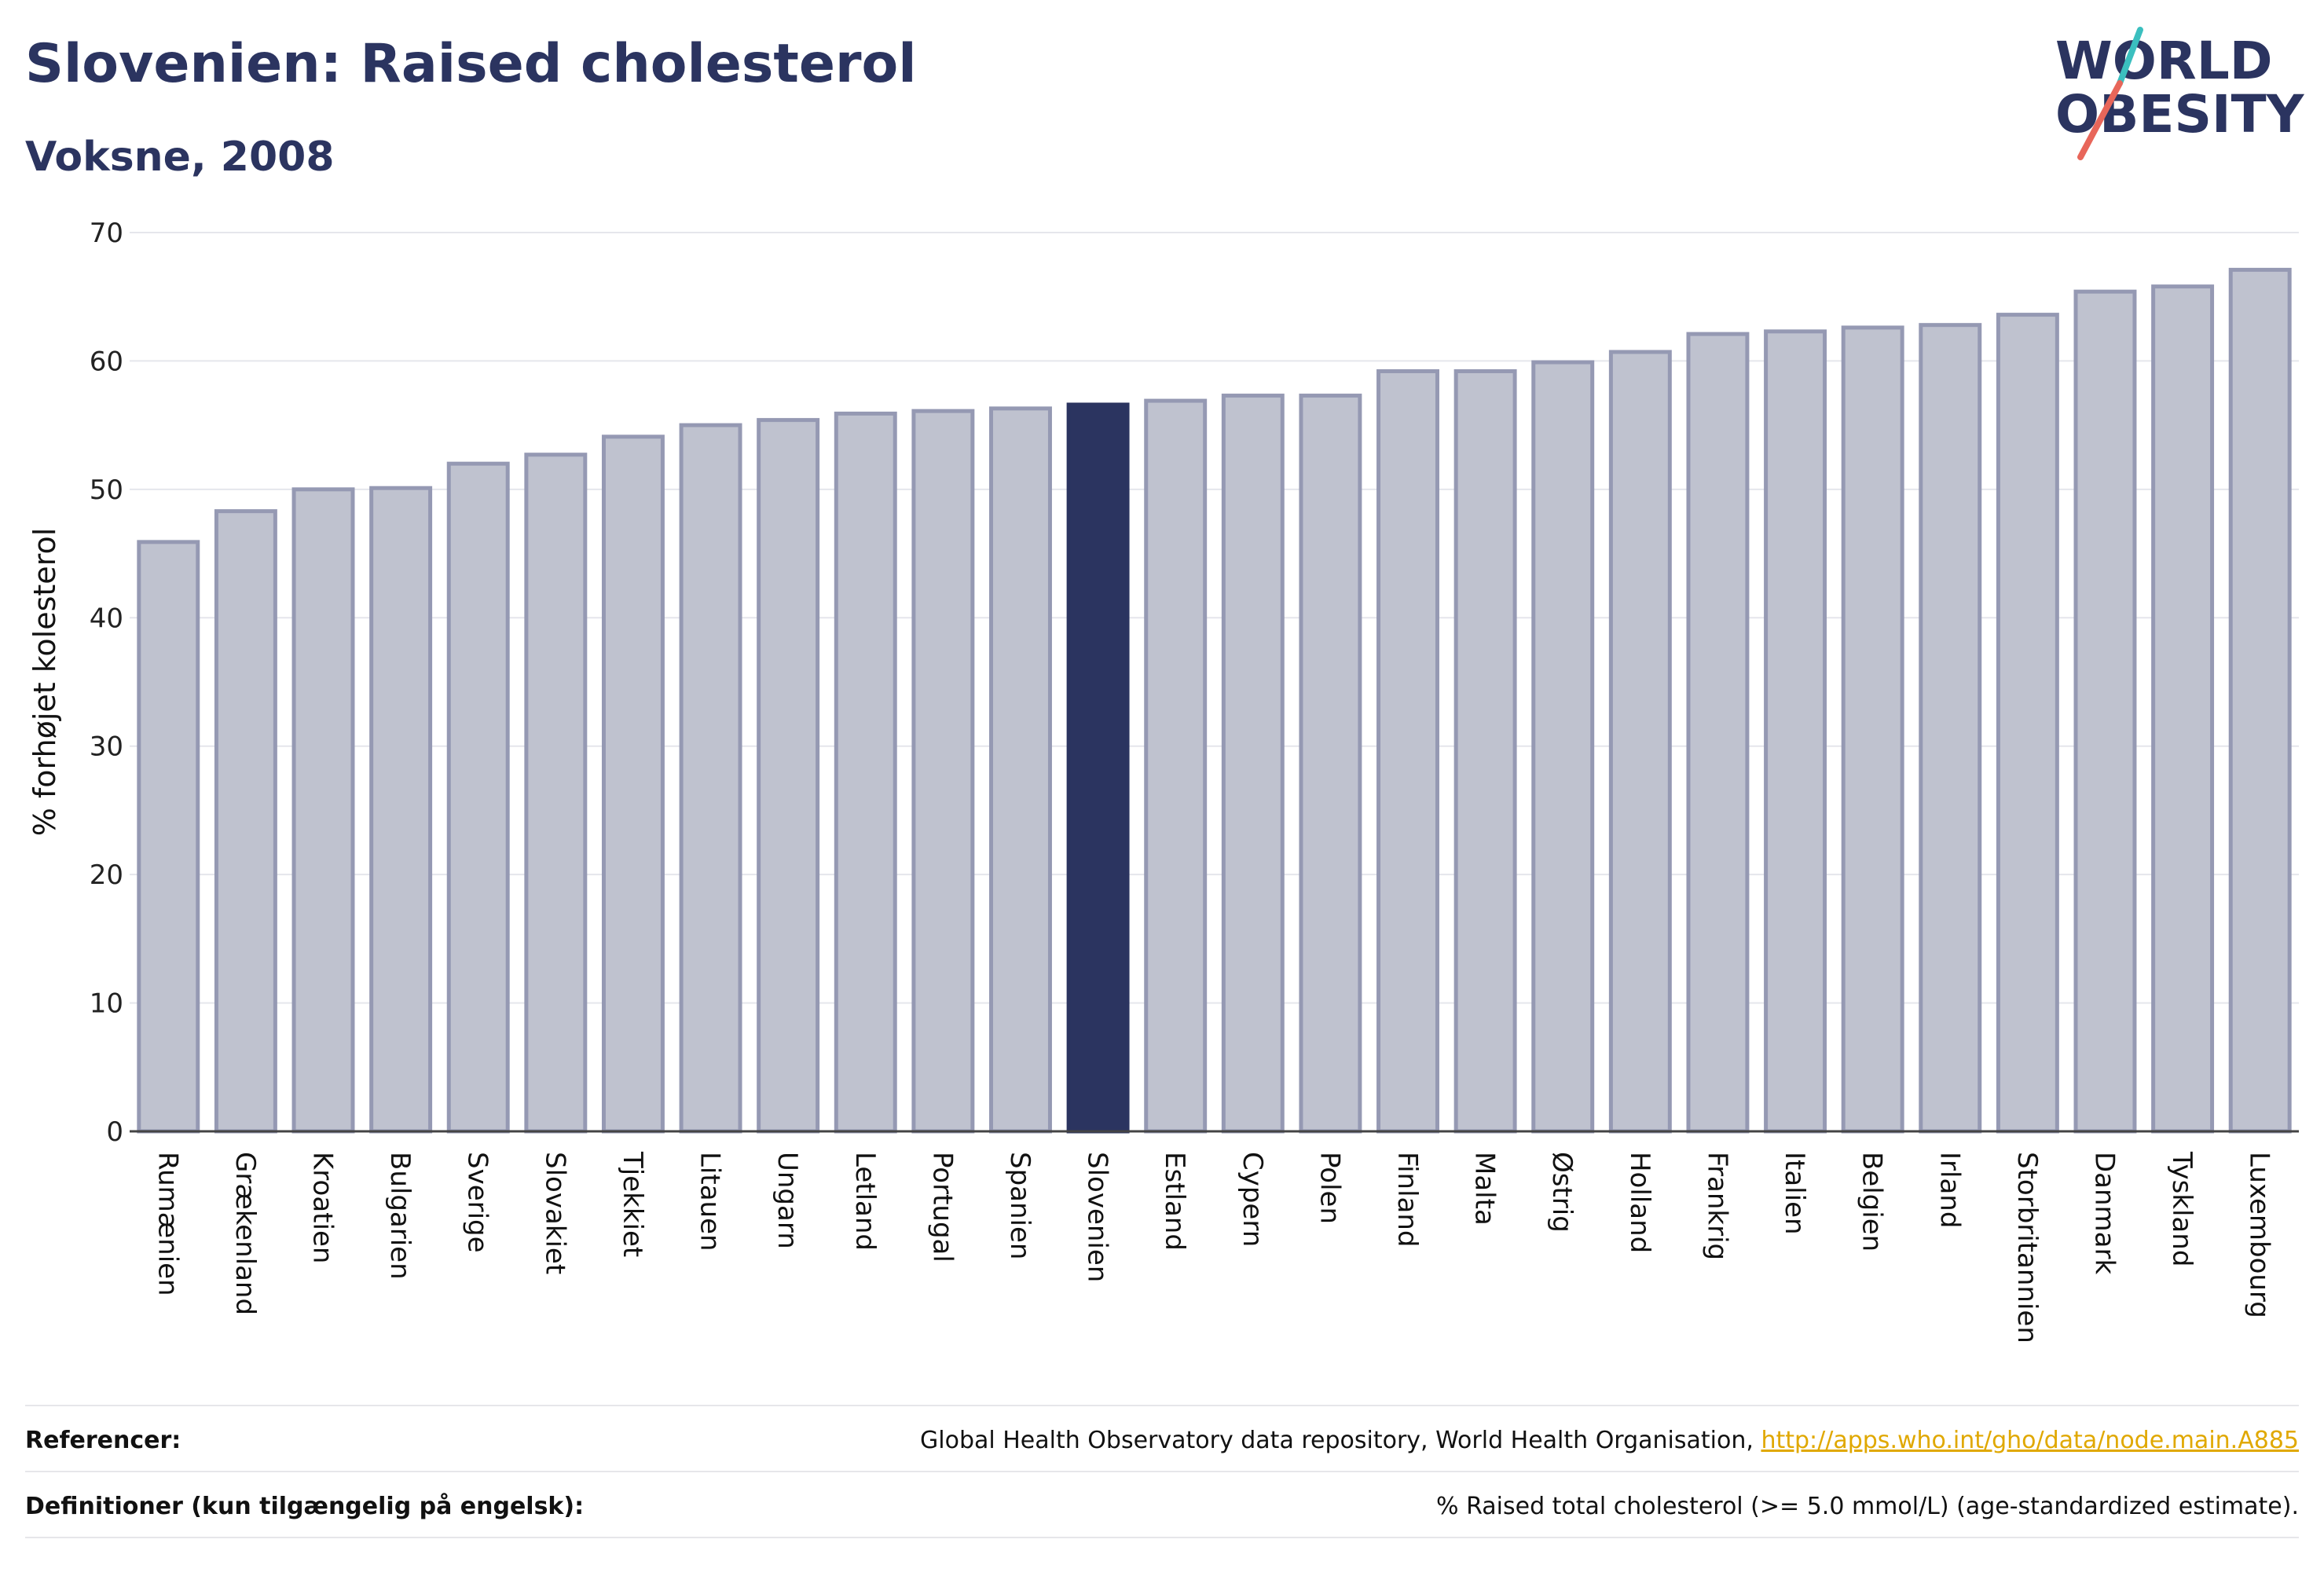 The height and width of the screenshot is (1576, 2324). I want to click on bar-litauen, so click(710, 778).